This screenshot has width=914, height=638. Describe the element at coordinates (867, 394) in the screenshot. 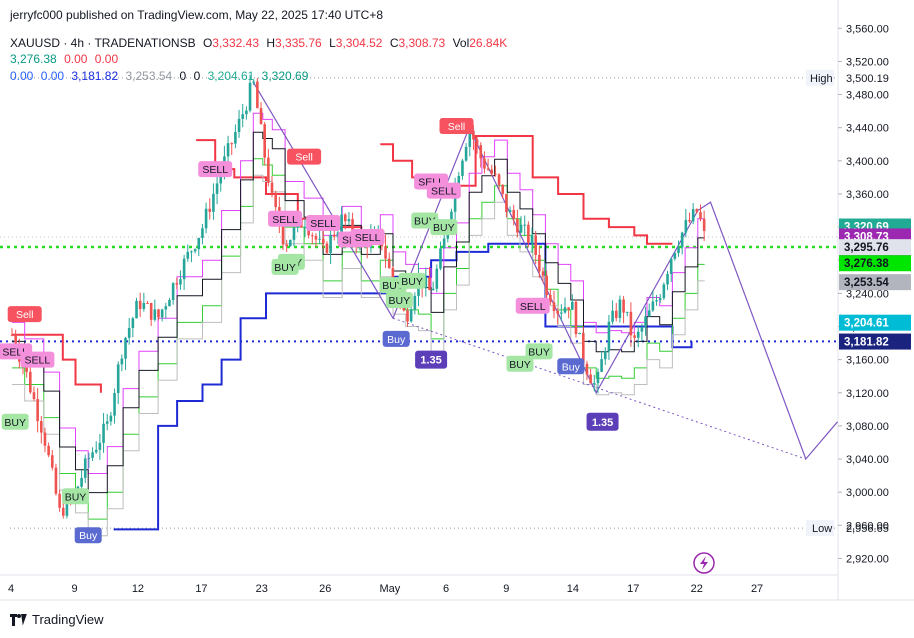

I see `y-tick-label: 3,120.00` at that location.